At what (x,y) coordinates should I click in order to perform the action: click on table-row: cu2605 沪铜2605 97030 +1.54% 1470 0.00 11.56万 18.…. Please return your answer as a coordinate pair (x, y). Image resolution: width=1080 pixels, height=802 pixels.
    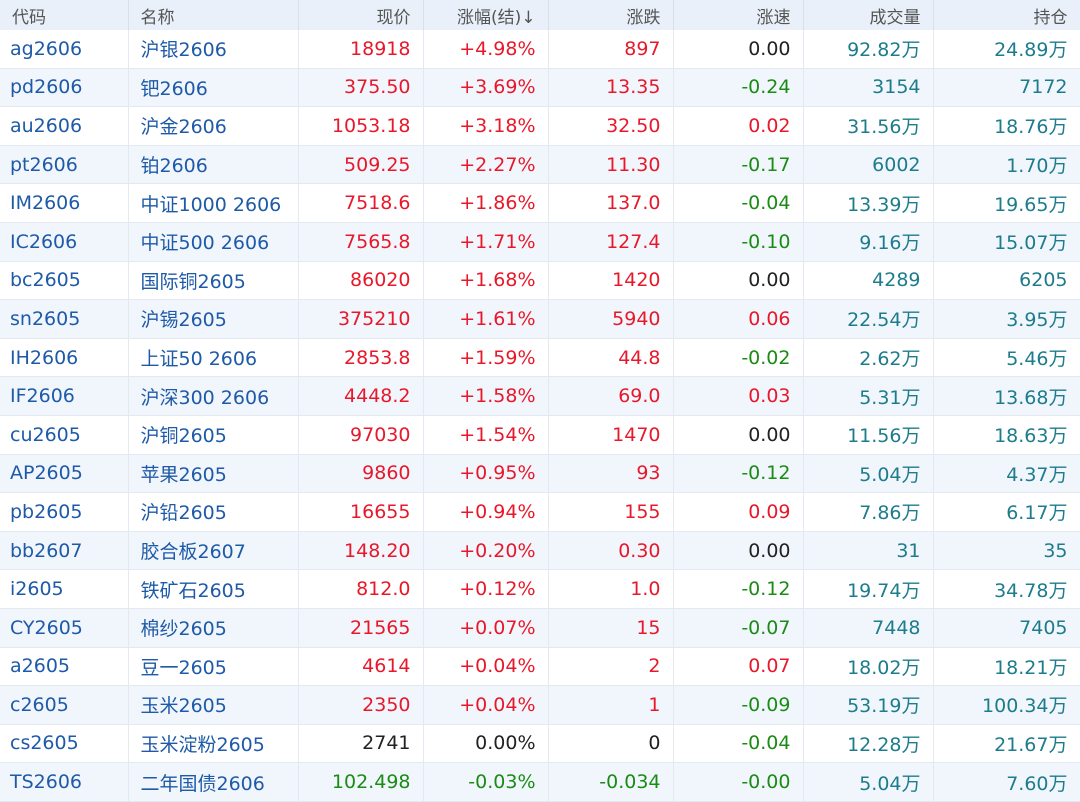
    Looking at the image, I should click on (540, 435).